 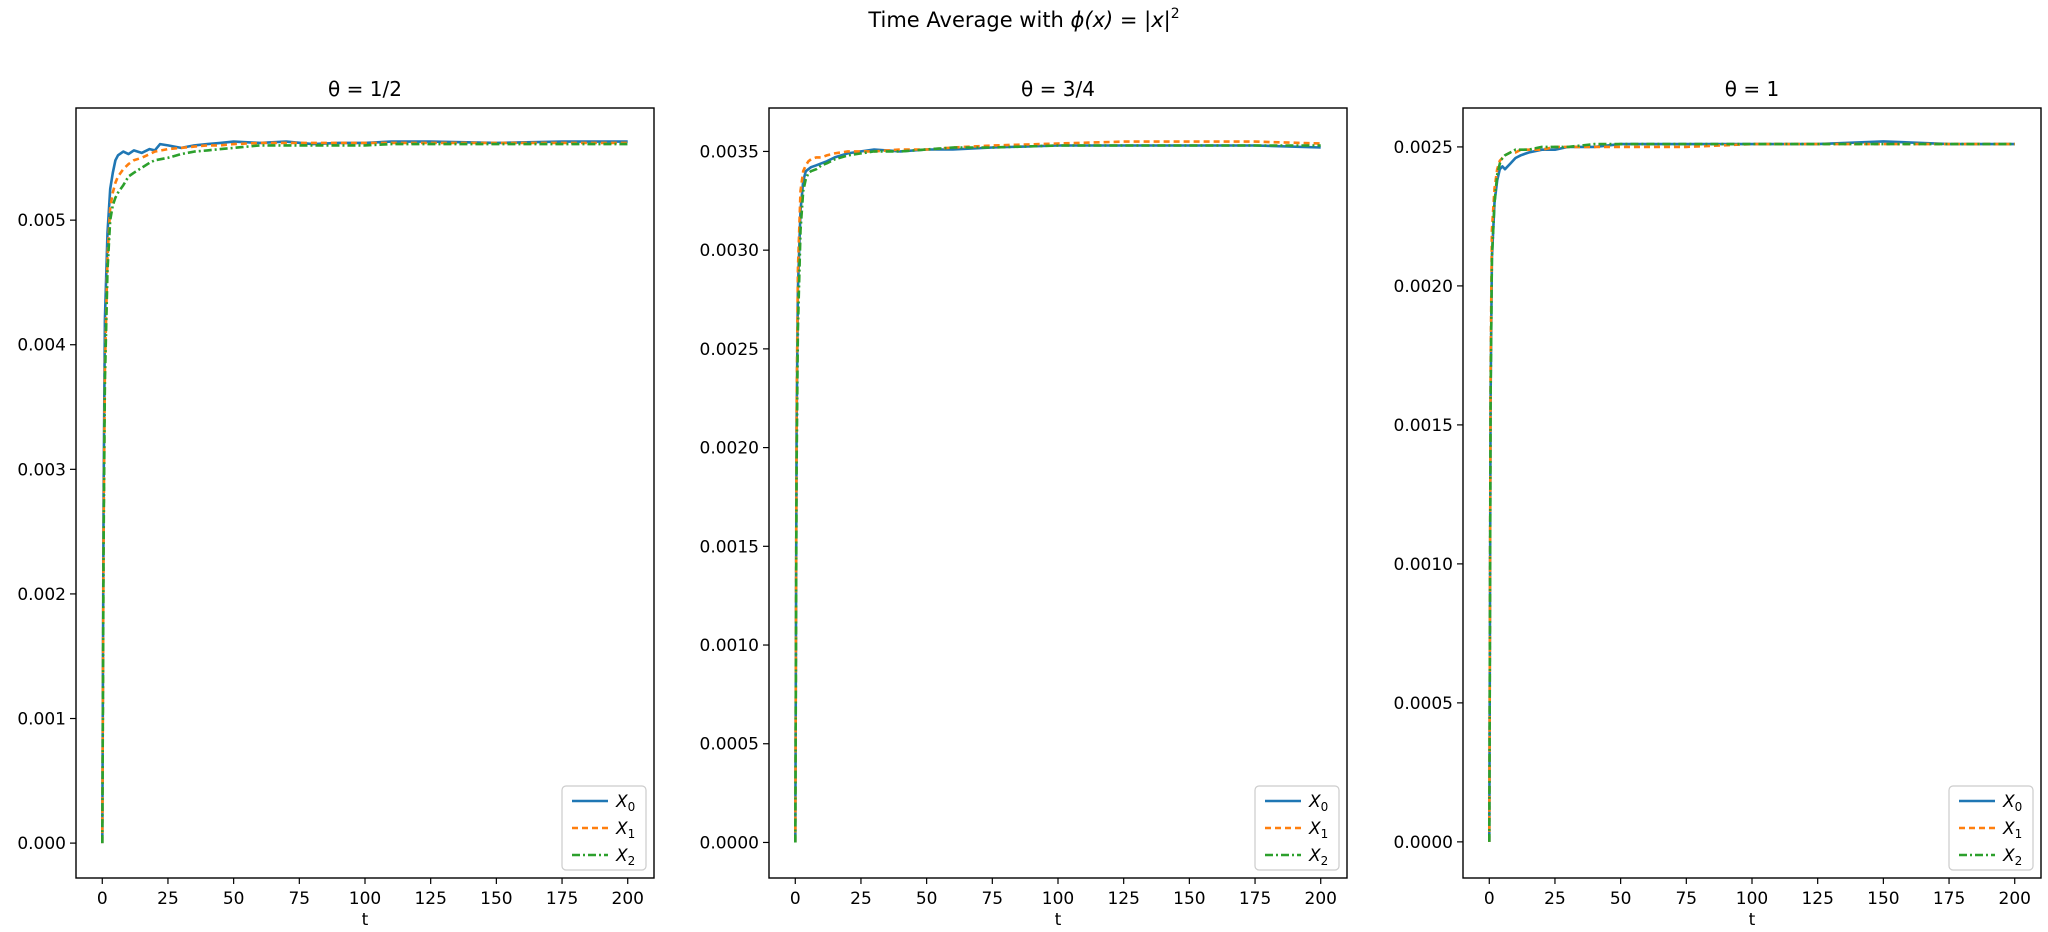 I want to click on y-tick-label: 0.001, so click(x=41, y=720).